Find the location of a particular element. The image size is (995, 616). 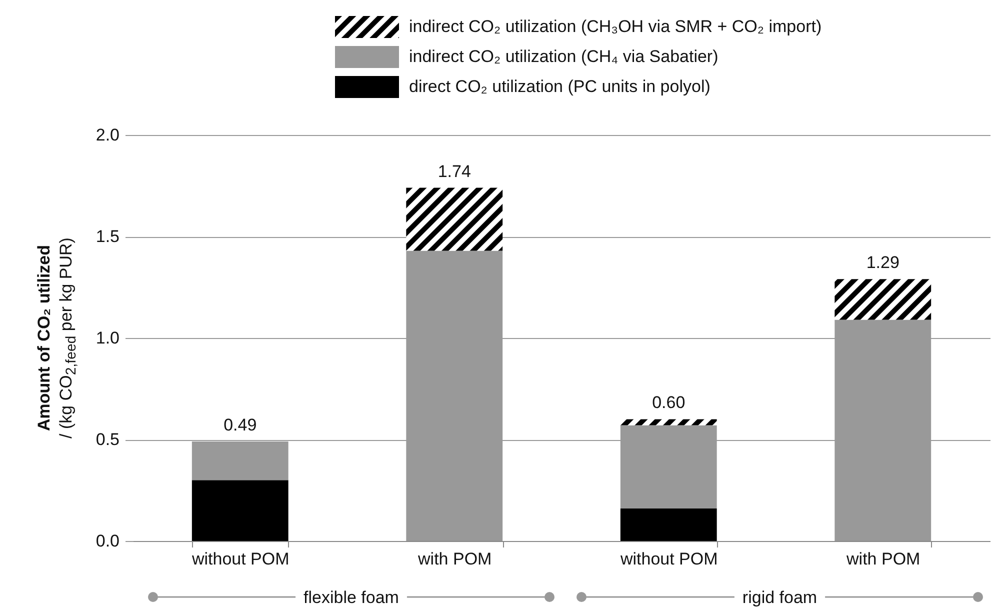

y-tick-label: 0.0 is located at coordinates (108, 541).